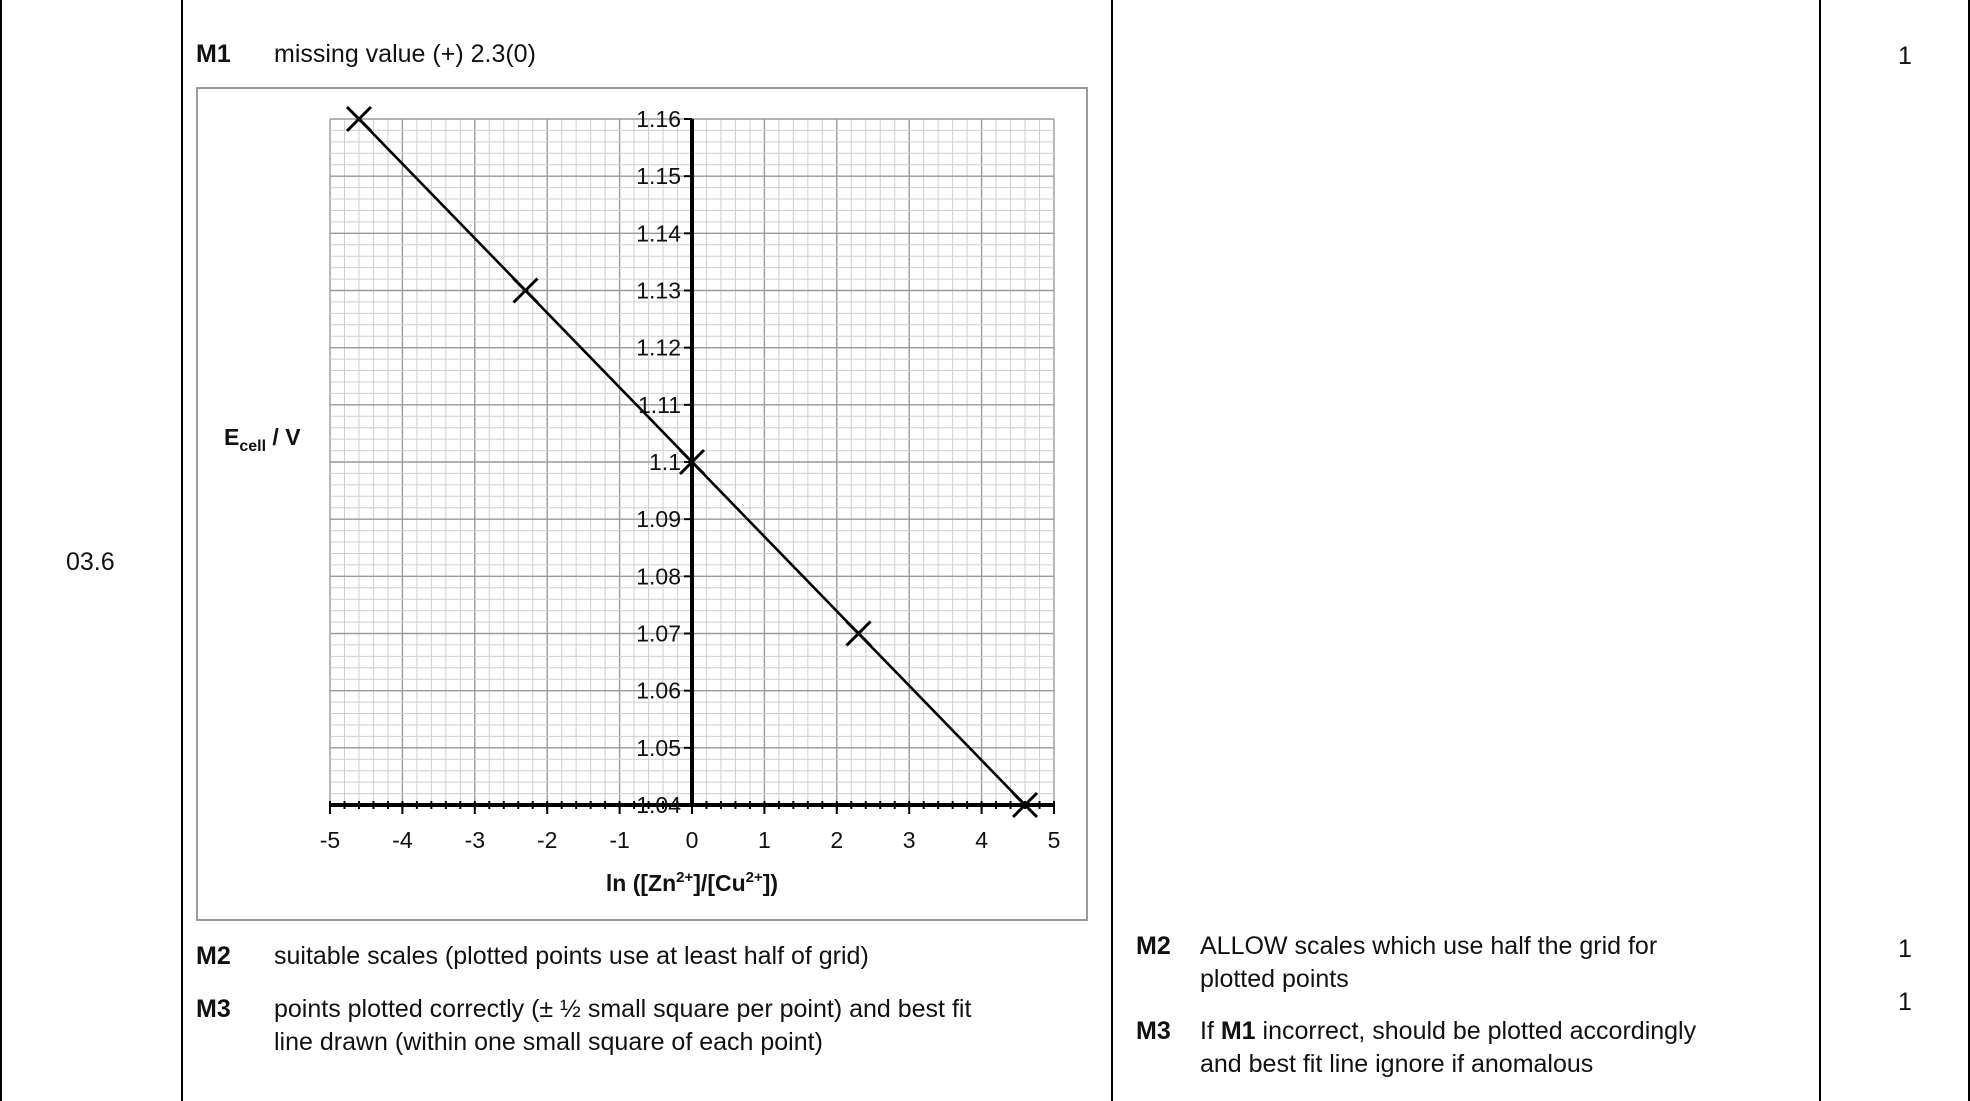 This screenshot has width=1970, height=1101. Describe the element at coordinates (692, 840) in the screenshot. I see `x-tick-label: 0` at that location.